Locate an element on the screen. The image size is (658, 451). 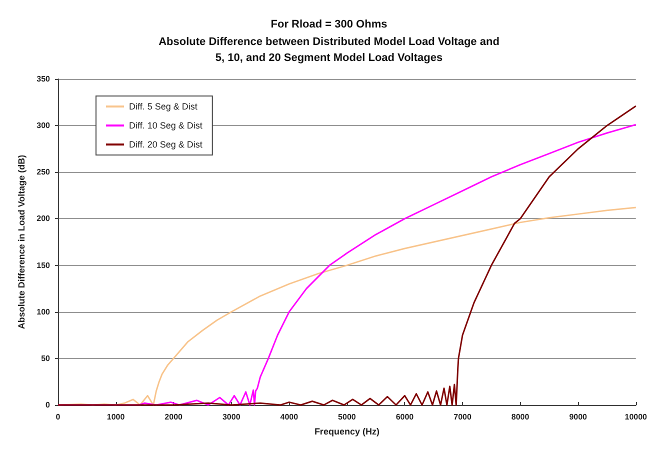
x-tick-label: 10000 is located at coordinates (636, 417).